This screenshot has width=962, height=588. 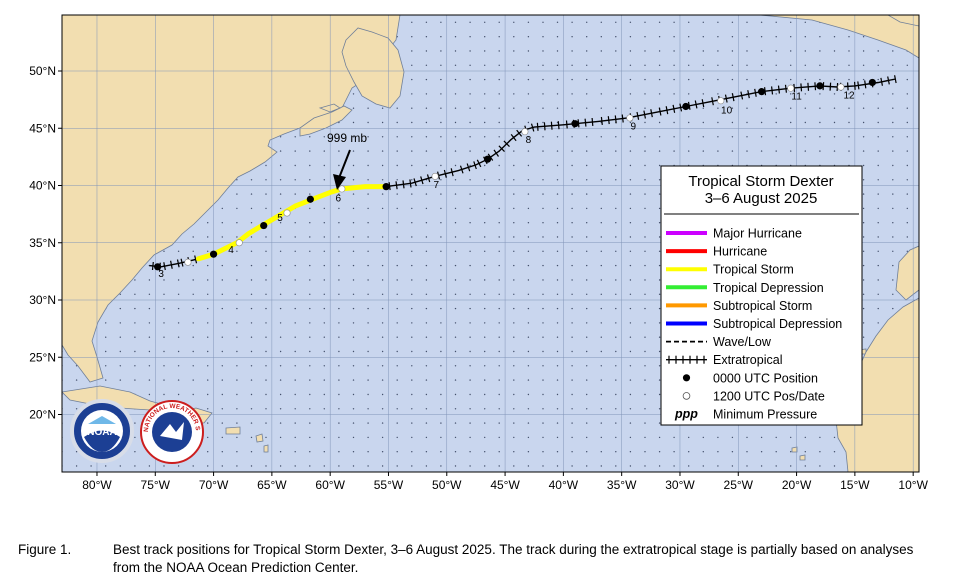 What do you see at coordinates (339, 199) in the screenshot?
I see `date-label: 6` at bounding box center [339, 199].